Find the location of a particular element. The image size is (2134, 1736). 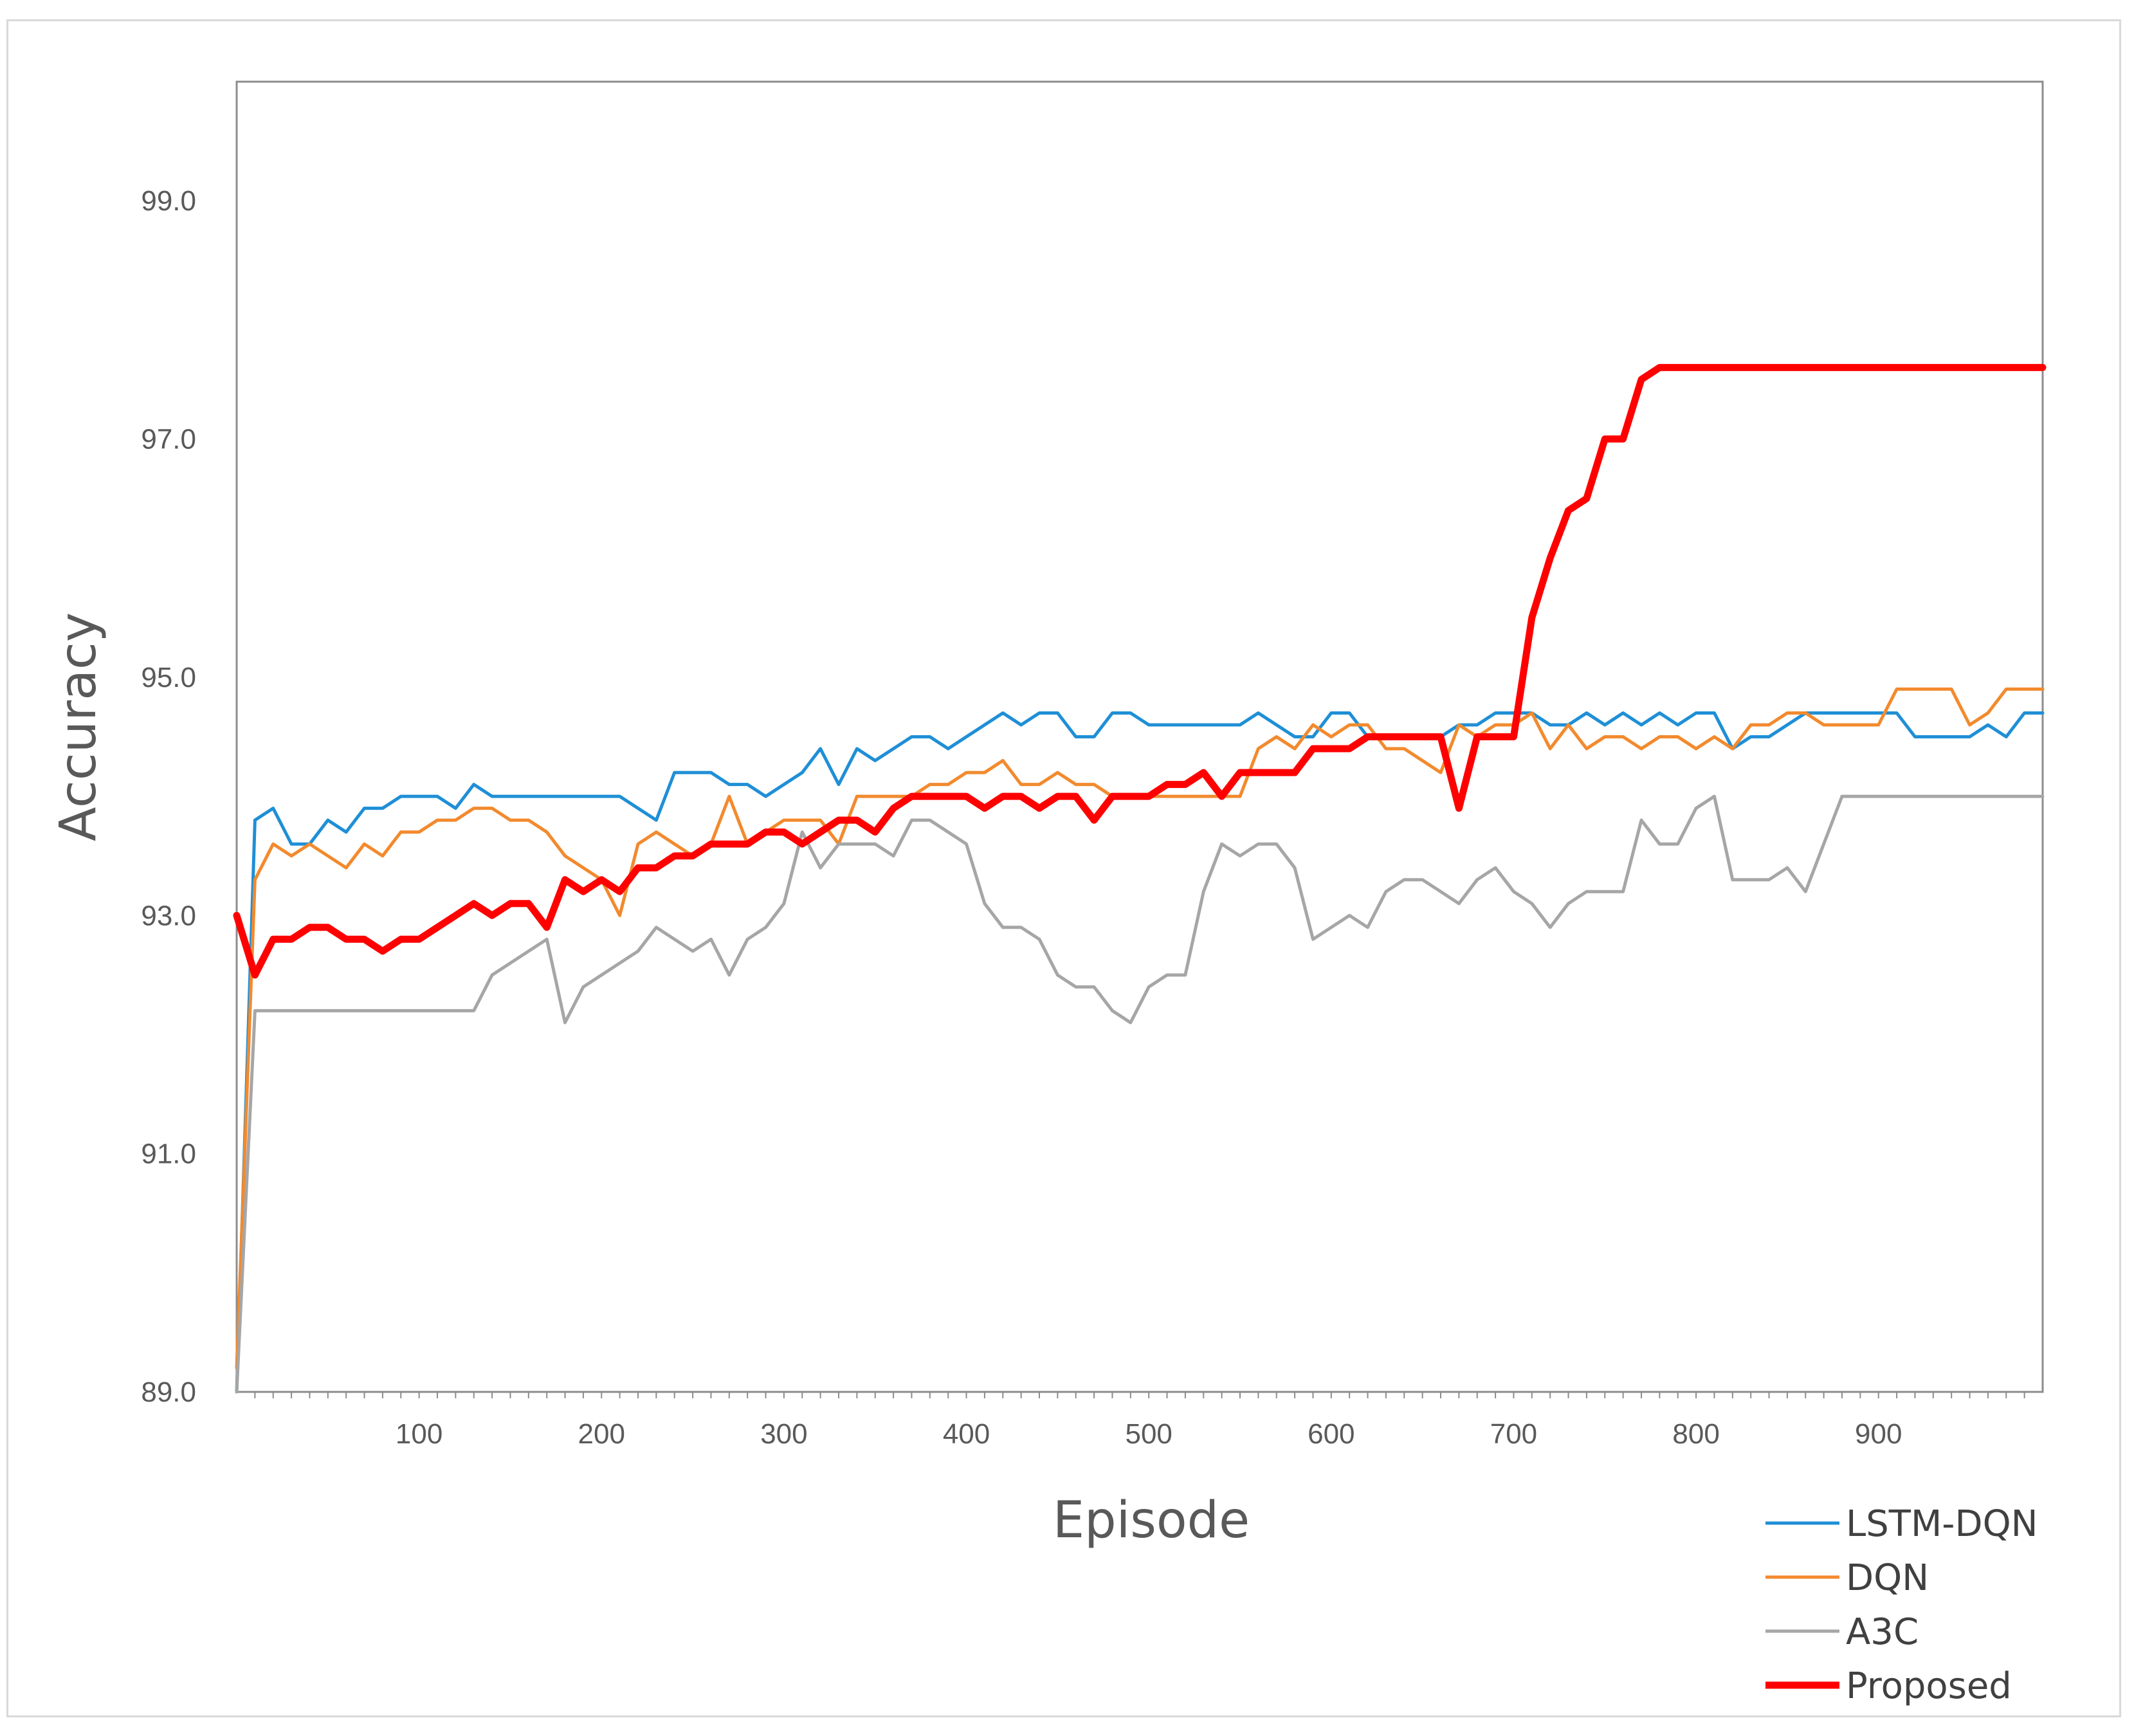

x-axis-title: Episode is located at coordinates (1151, 1520).